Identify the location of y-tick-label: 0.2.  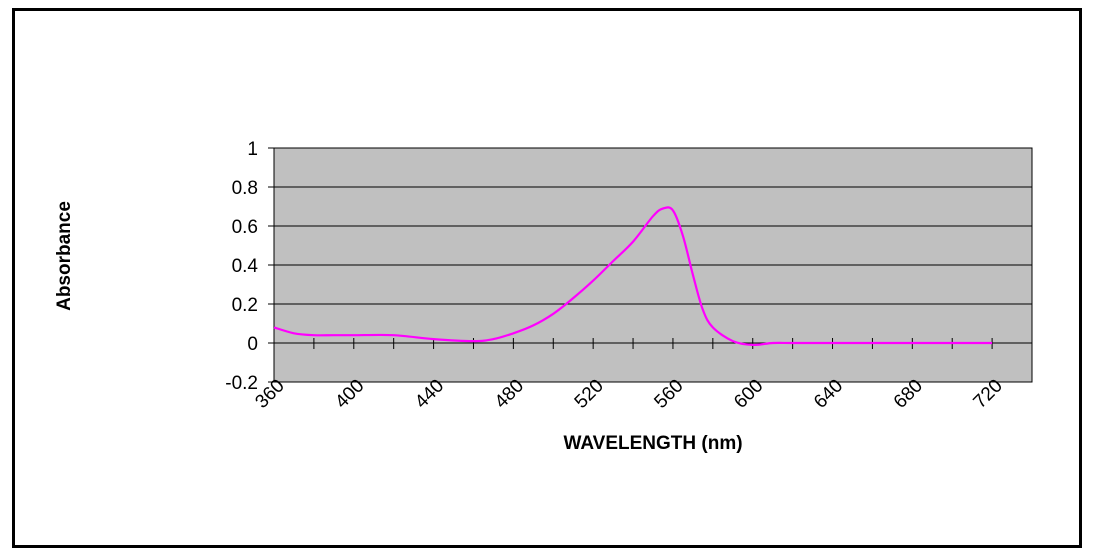
(245, 305).